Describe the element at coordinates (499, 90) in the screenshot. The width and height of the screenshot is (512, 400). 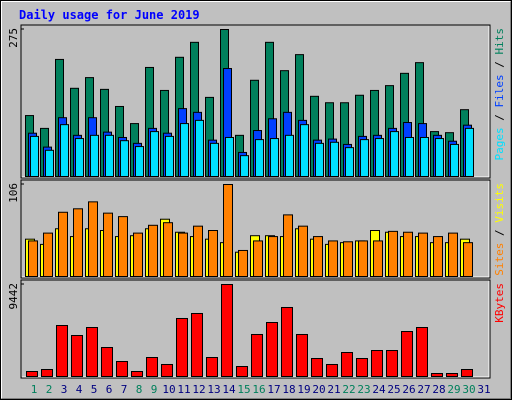
I see `legend-entry: Files` at that location.